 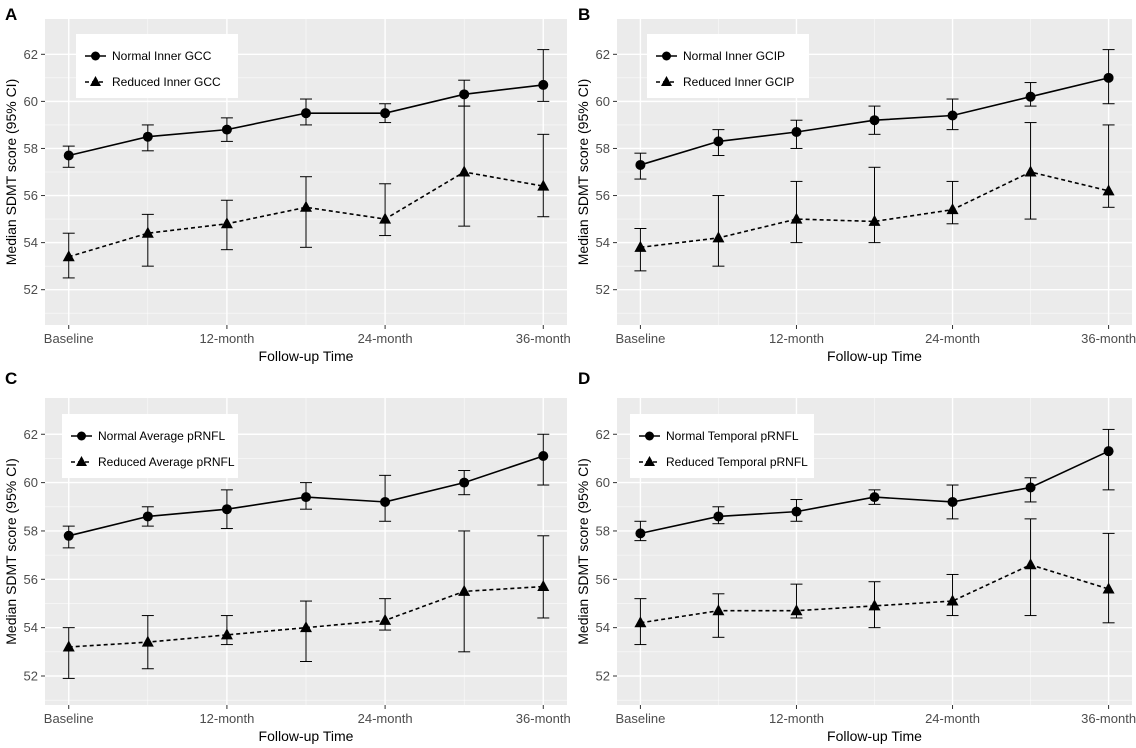 What do you see at coordinates (734, 56) in the screenshot?
I see `legend-label: Normal Inner GCIP` at bounding box center [734, 56].